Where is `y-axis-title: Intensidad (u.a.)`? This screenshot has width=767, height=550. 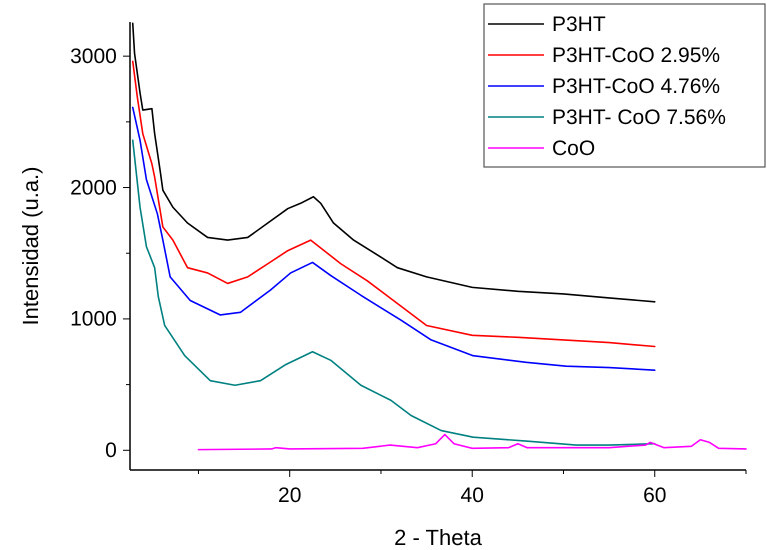 y-axis-title: Intensidad (u.a.) is located at coordinates (30, 246).